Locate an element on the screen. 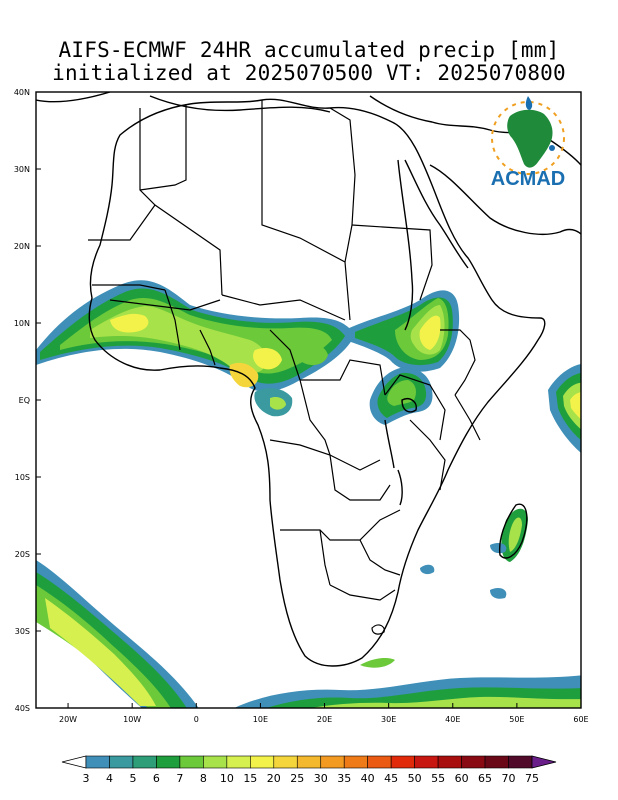 The height and width of the screenshot is (800, 618). lon-label: 40E is located at coordinates (452, 719).